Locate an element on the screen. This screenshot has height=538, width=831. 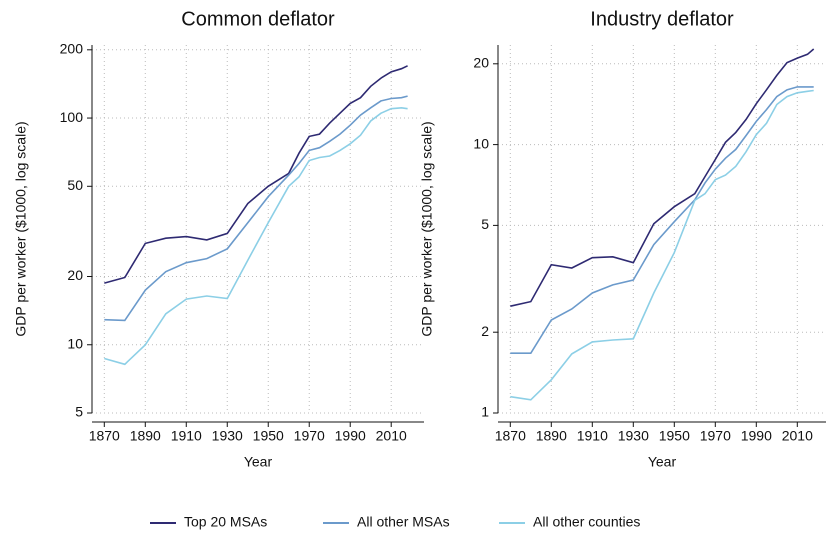
legend-label: All other MSAs is located at coordinates (403, 522).